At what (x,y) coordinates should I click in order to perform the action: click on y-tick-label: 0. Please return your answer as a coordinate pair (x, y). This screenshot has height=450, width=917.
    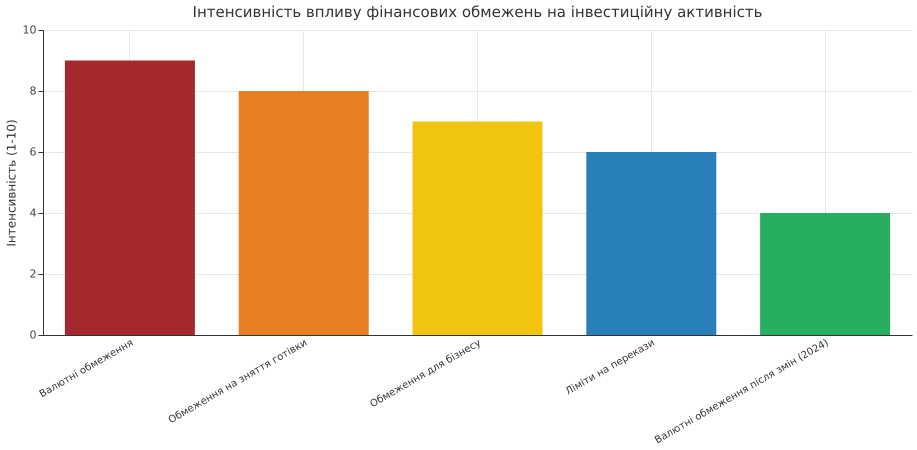
    Looking at the image, I should click on (33, 335).